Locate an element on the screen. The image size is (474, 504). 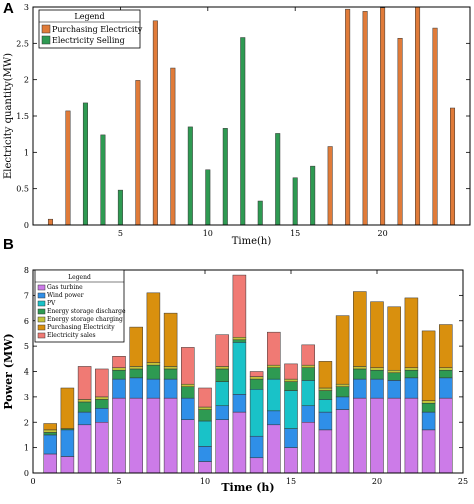
chart-a-y-tick-label: 3 is located at coordinates (26, 7).